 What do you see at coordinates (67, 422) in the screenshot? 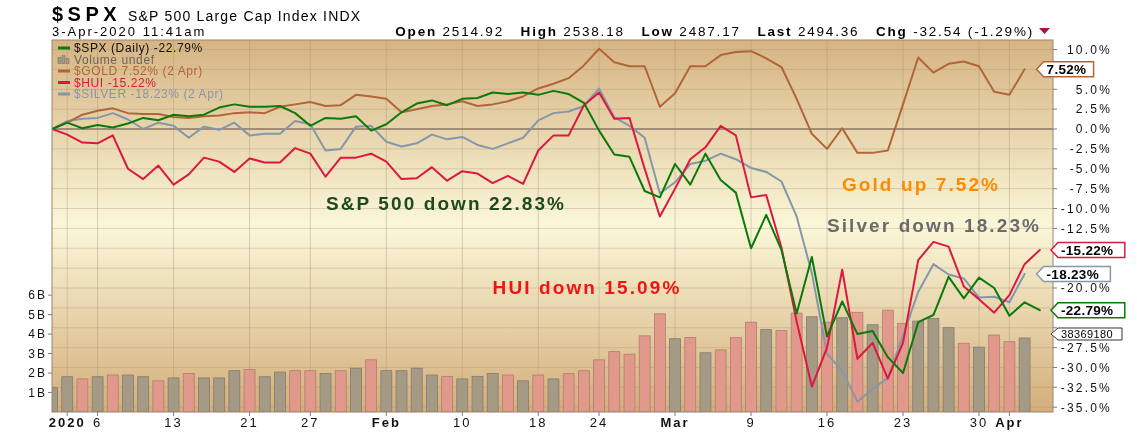
I see `x-tick-label: 2020` at bounding box center [67, 422].